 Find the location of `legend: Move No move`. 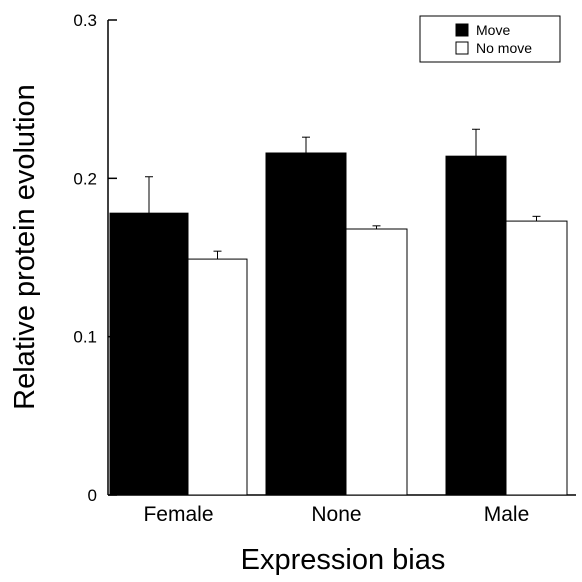

legend: Move No move is located at coordinates (490, 39).